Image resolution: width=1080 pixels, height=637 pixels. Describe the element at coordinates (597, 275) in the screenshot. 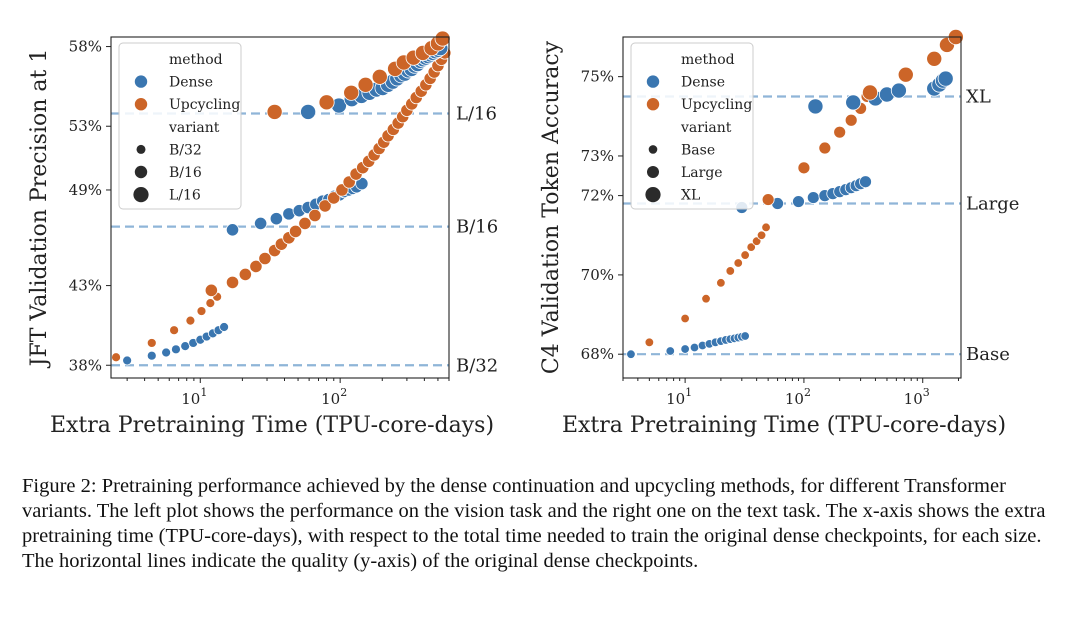

I see `y-tick-label: 70%` at that location.